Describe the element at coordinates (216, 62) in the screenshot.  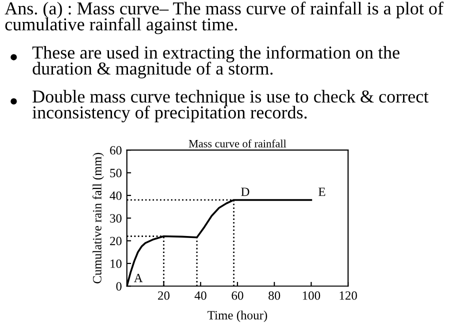
I see `text: These are used in extracting the information on the duration & magnitude of a storm.` at that location.